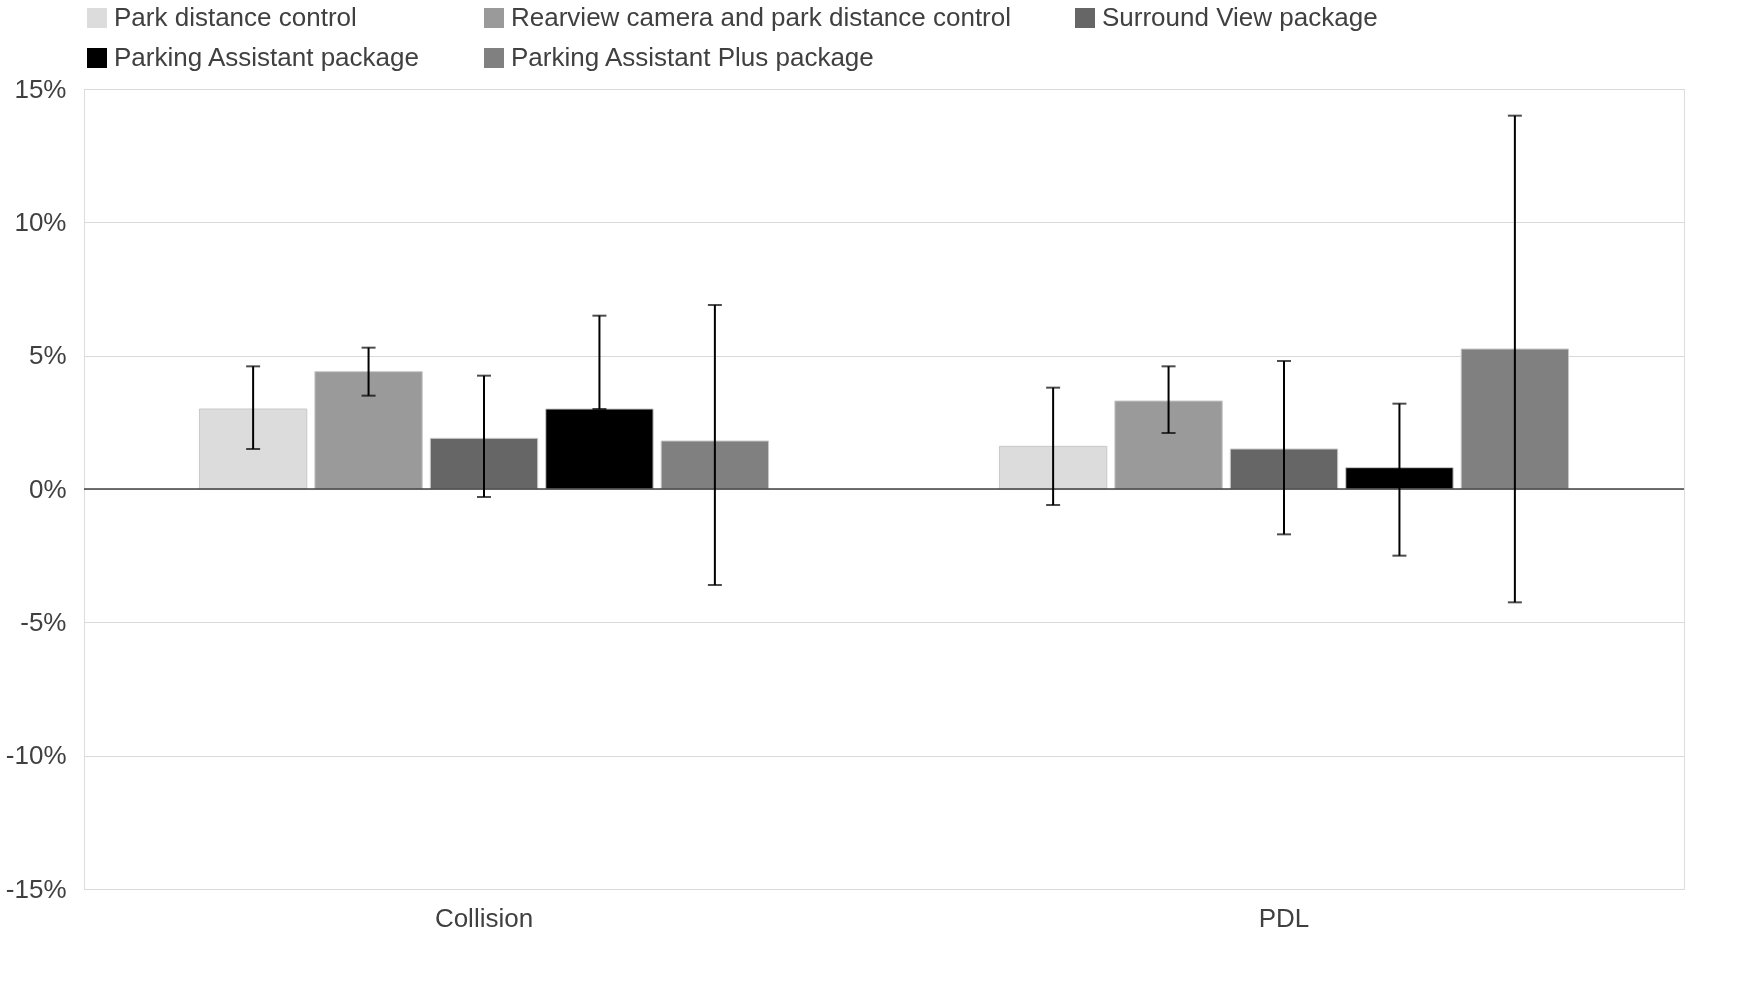 This screenshot has width=1749, height=994. I want to click on y-tick-label: 5%, so click(47, 355).